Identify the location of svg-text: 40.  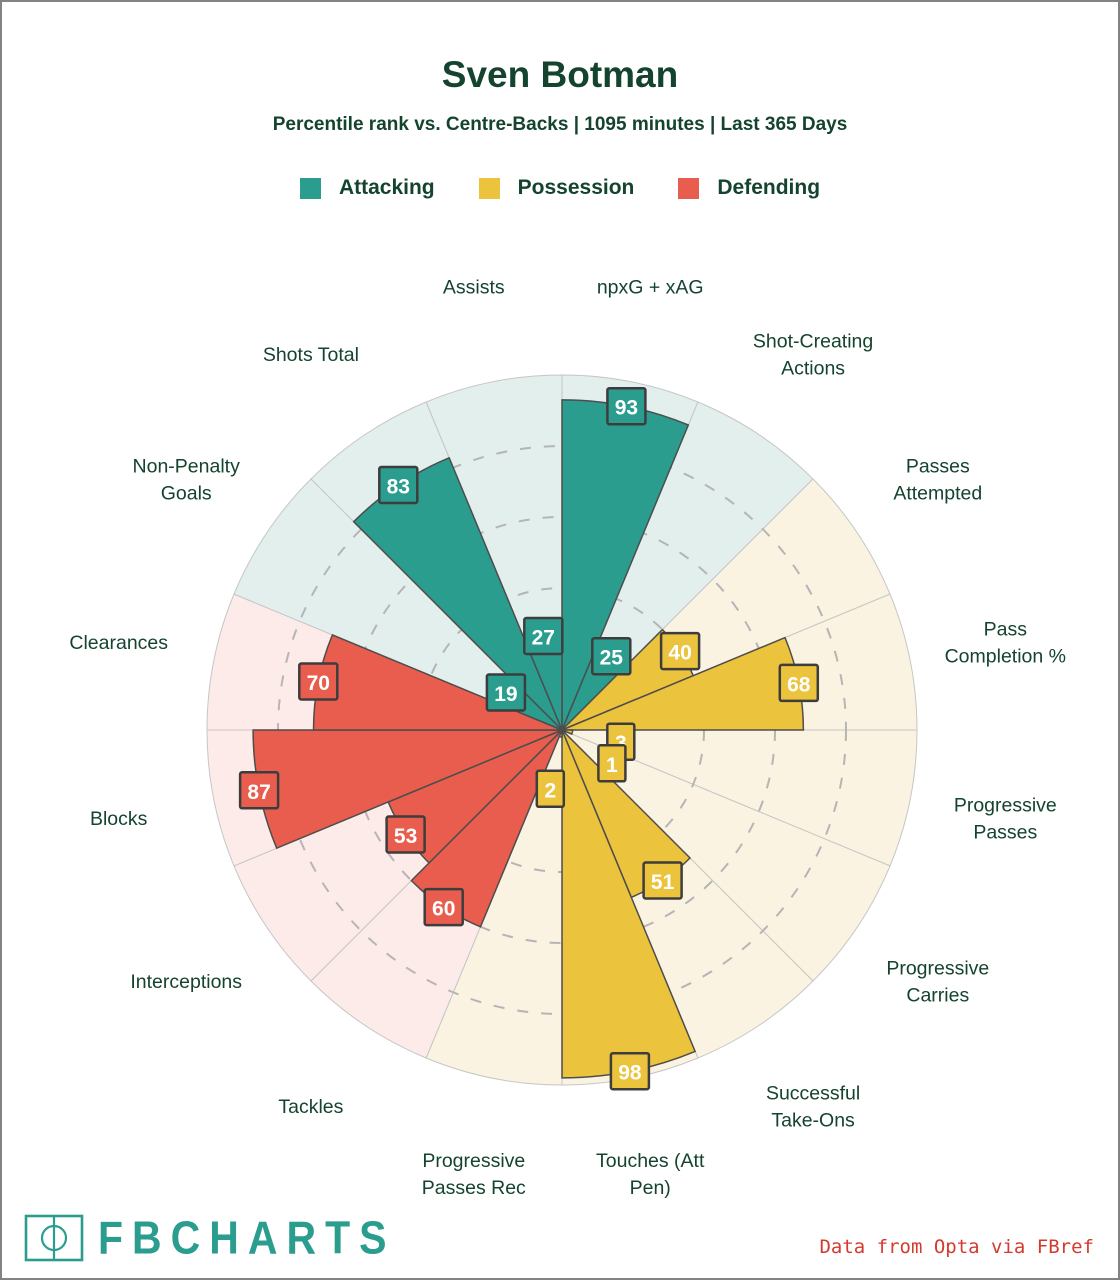
(679, 653).